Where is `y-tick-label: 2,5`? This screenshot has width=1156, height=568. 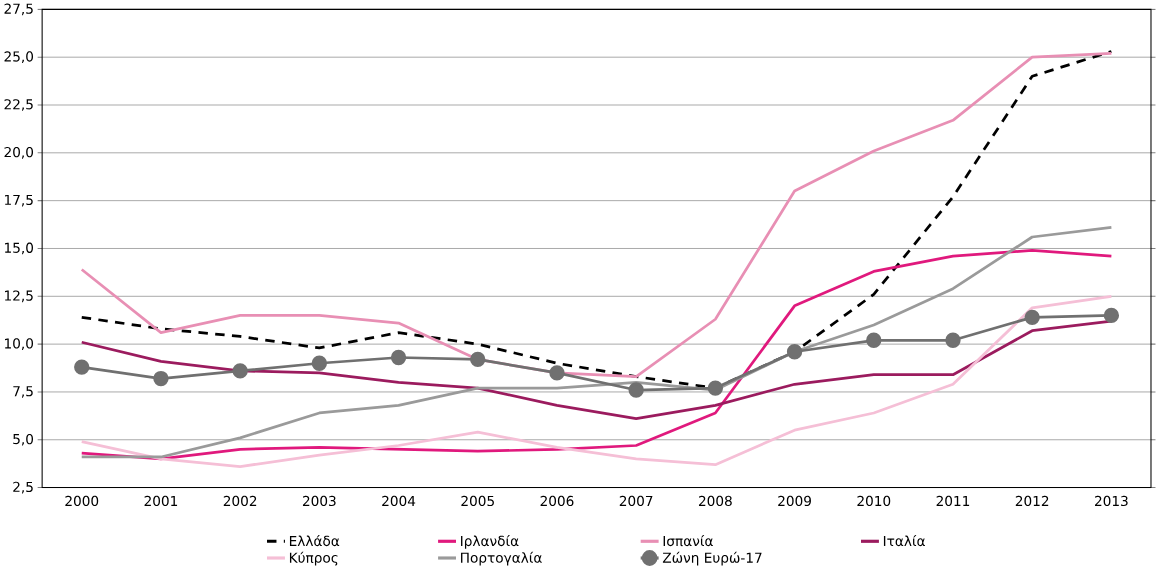
y-tick-label: 2,5 is located at coordinates (23, 487).